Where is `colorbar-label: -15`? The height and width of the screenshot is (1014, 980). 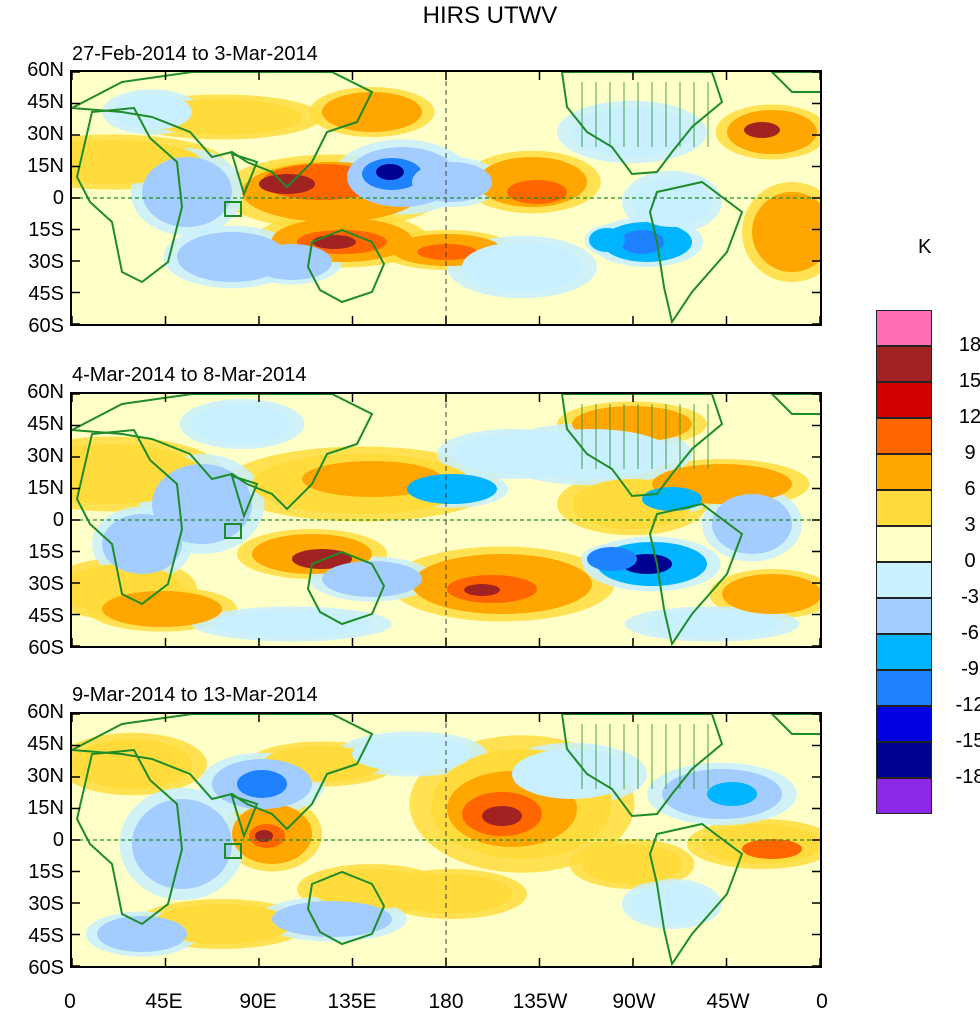 colorbar-label: -15 is located at coordinates (967, 741).